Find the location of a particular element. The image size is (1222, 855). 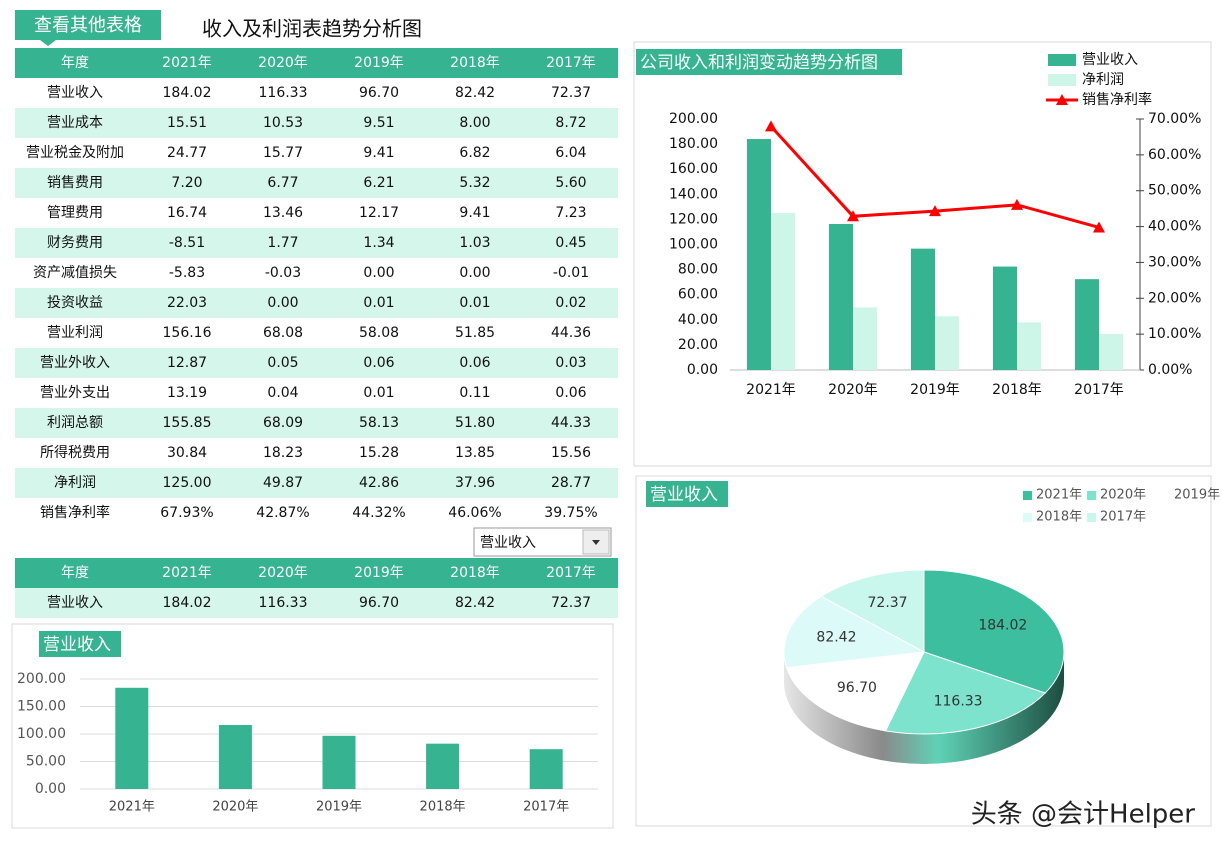

table-cell: 1.03 is located at coordinates (474, 243).